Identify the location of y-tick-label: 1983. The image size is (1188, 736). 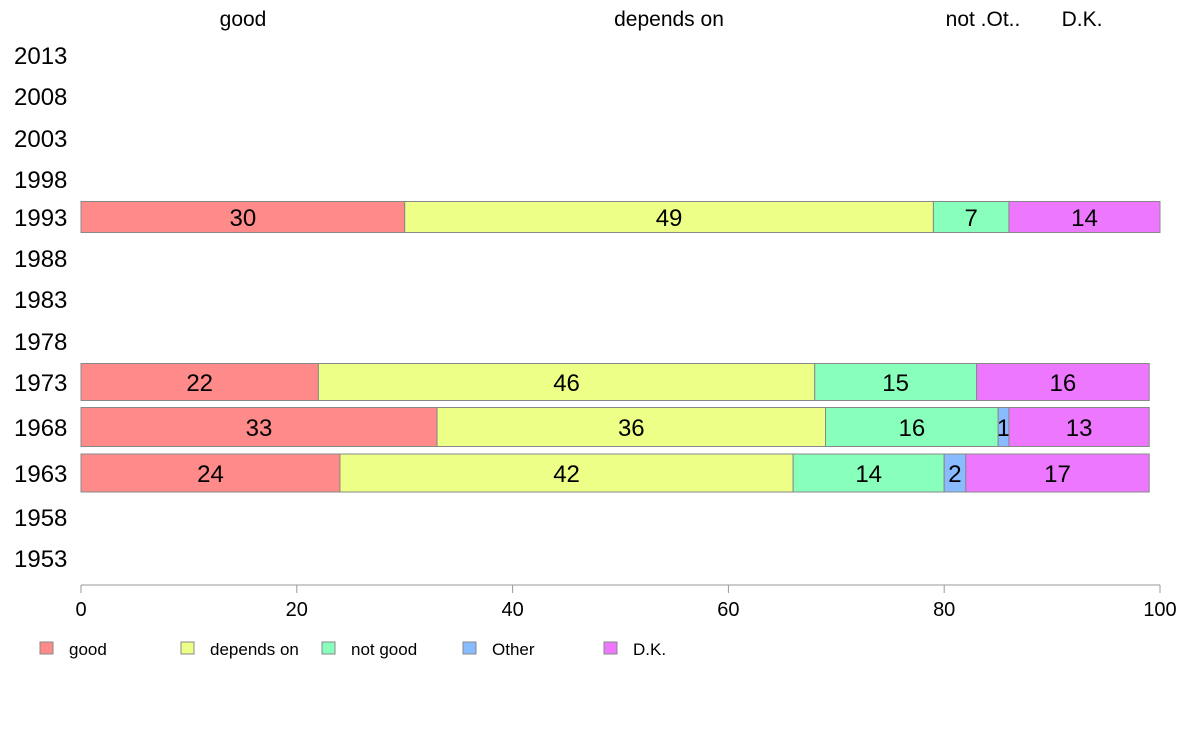
(40, 300).